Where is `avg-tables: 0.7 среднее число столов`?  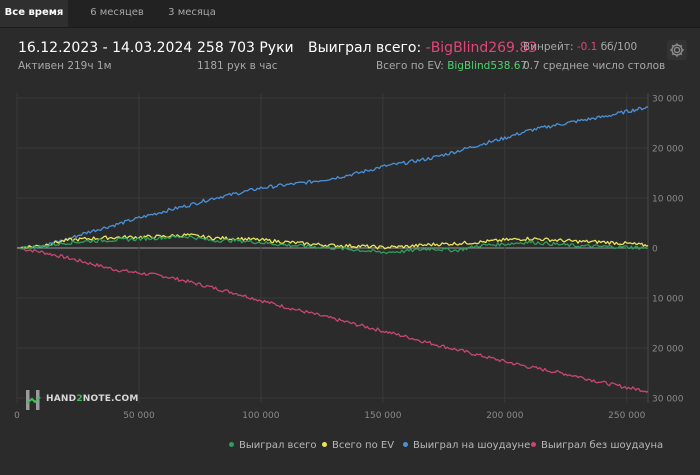
avg-tables: 0.7 среднее число столов is located at coordinates (594, 66).